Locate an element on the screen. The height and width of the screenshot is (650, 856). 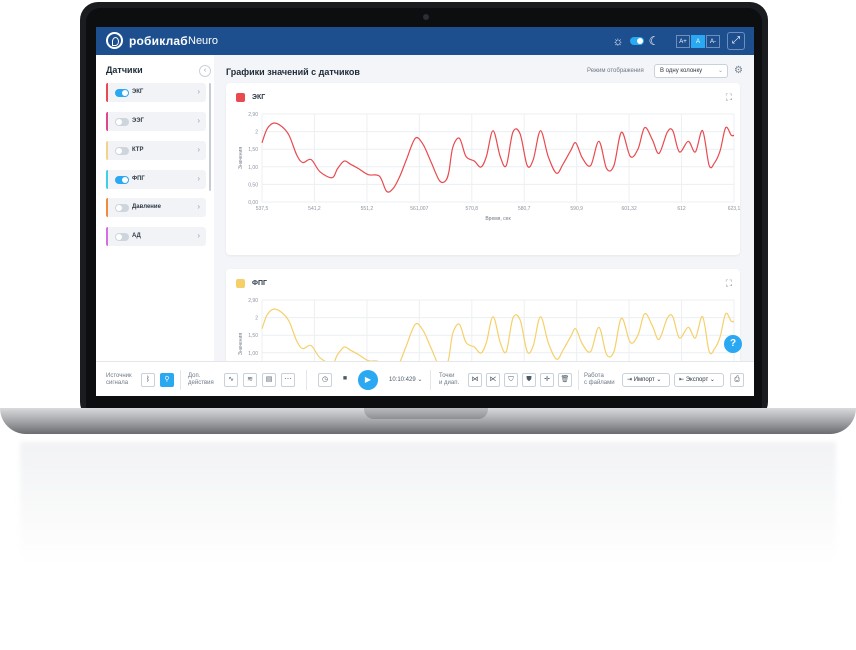
series-swatch is located at coordinates (240, 97).